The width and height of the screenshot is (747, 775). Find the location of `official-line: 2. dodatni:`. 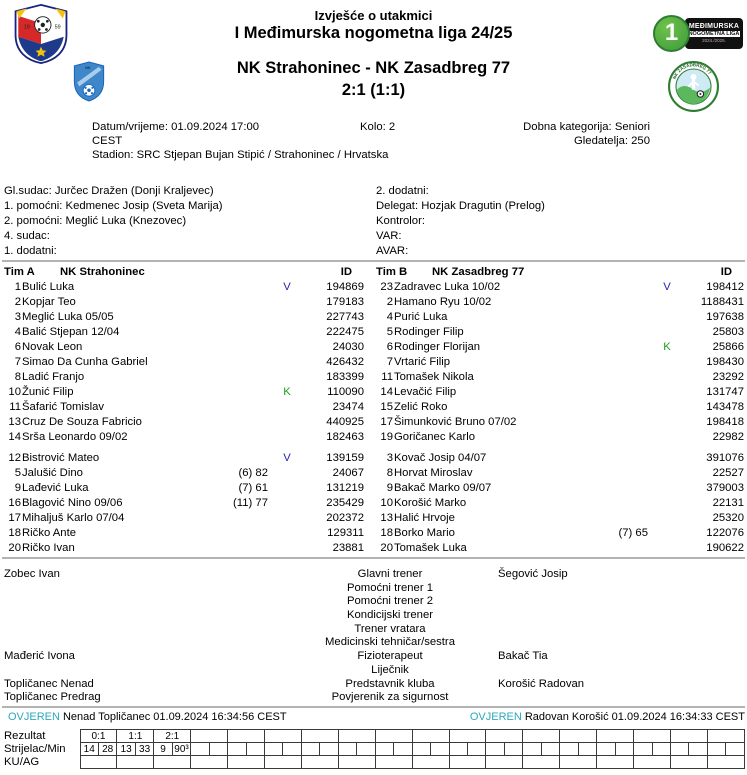

official-line: 2. dodatni: is located at coordinates (402, 191).